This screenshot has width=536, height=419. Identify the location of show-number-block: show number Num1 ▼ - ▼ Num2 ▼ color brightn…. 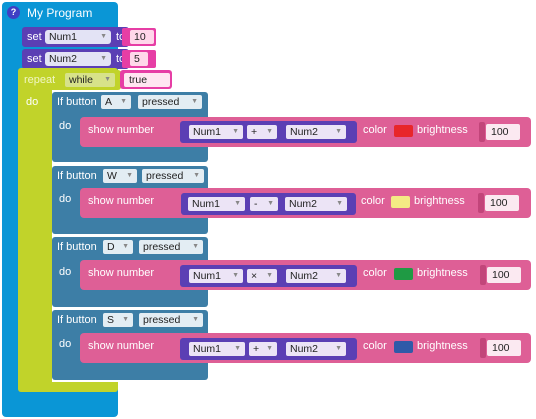
(305, 203).